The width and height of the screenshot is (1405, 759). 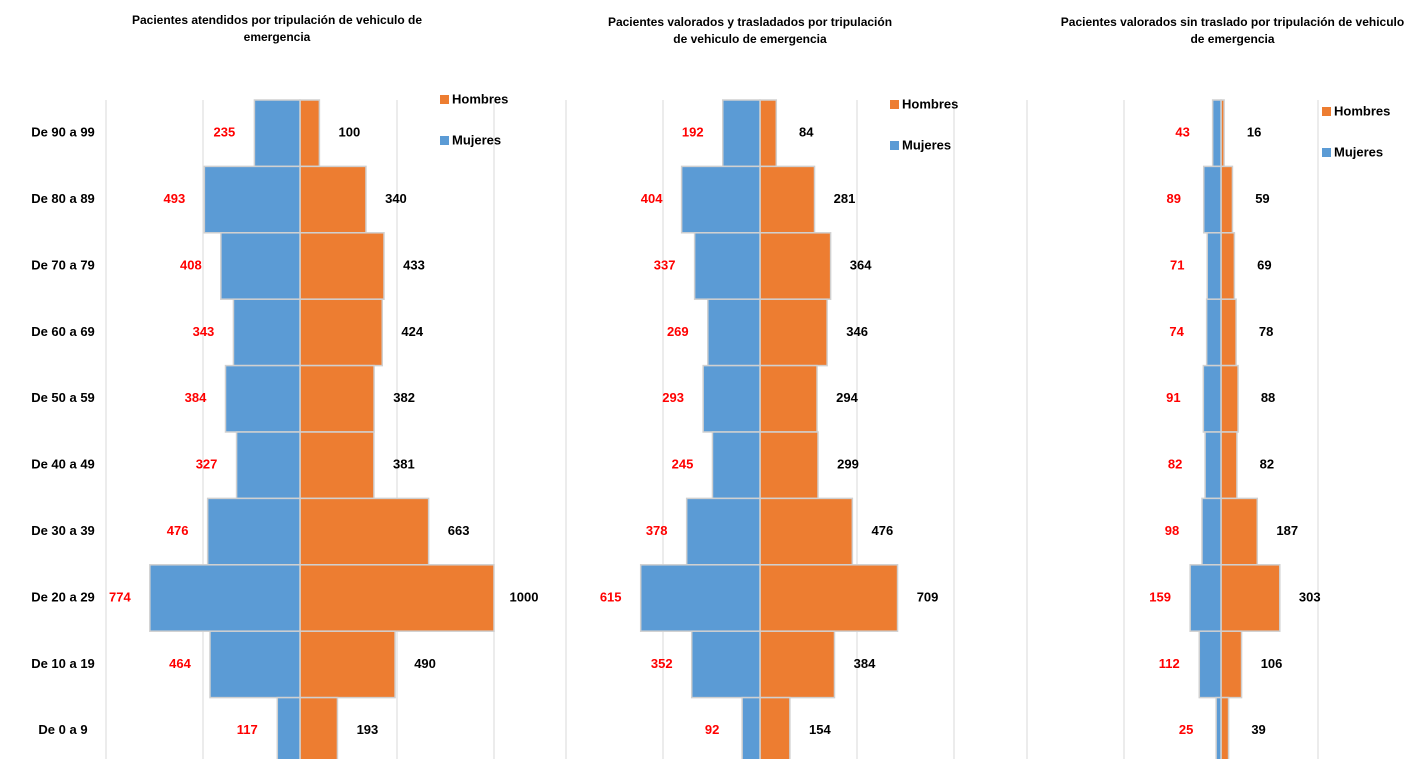 What do you see at coordinates (404, 397) in the screenshot?
I see `data-label: 382` at bounding box center [404, 397].